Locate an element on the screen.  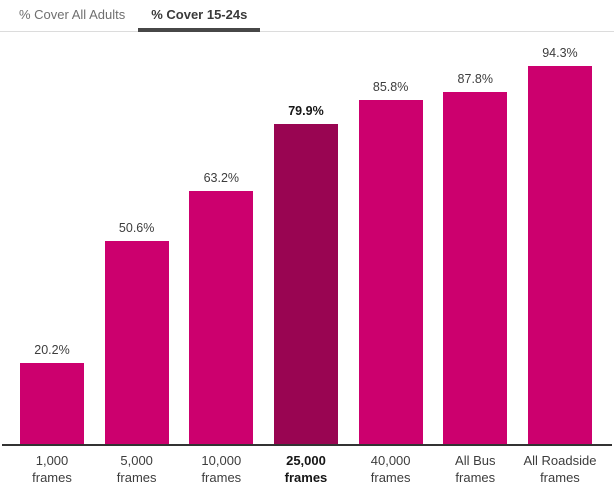
tab-cover-all-adults: % Cover All Adults is located at coordinates (72, 16).